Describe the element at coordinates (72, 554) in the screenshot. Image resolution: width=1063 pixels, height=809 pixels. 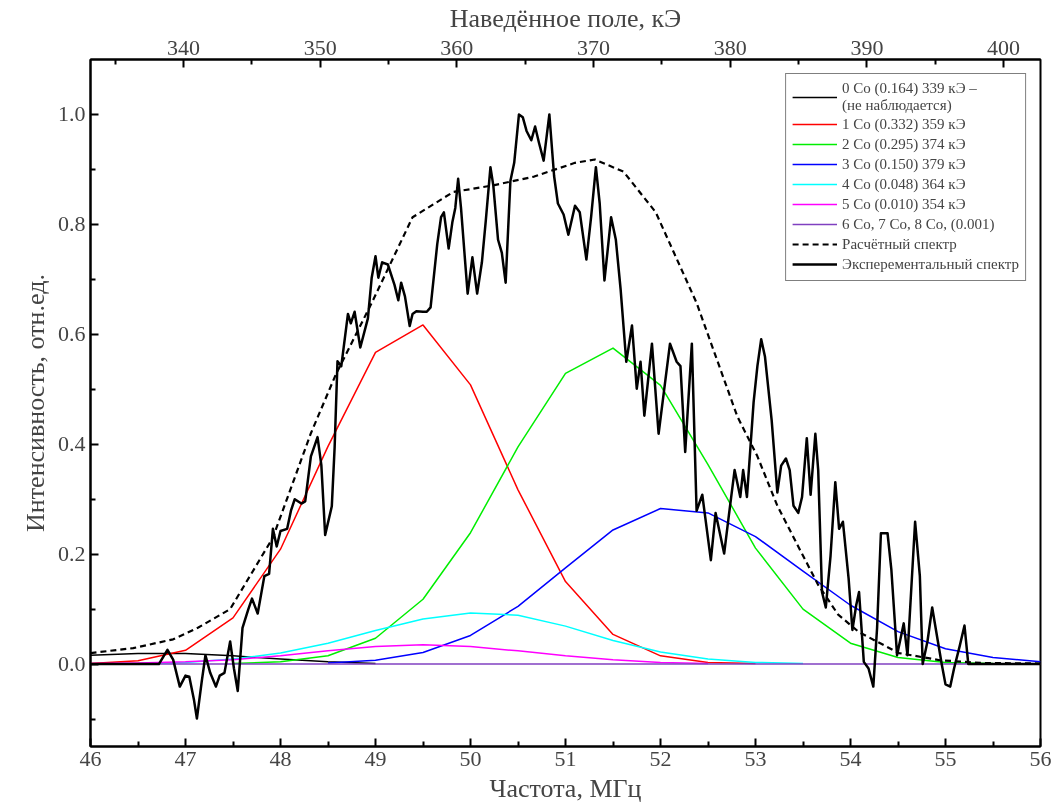
I see `y-tick-label: 0.2` at that location.